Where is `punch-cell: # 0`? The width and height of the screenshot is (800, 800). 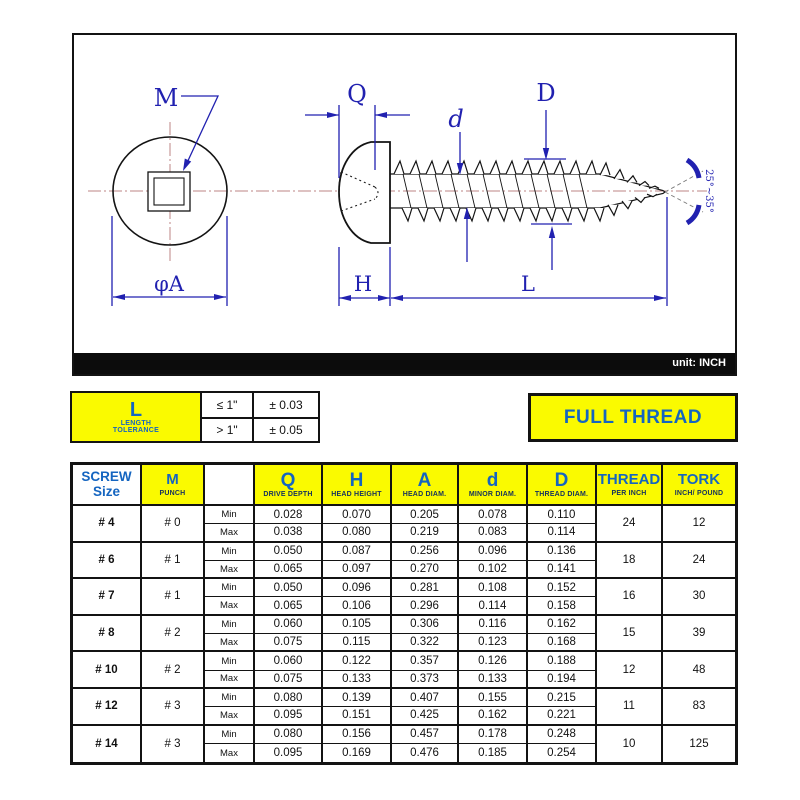 punch-cell: # 0 is located at coordinates (173, 524).